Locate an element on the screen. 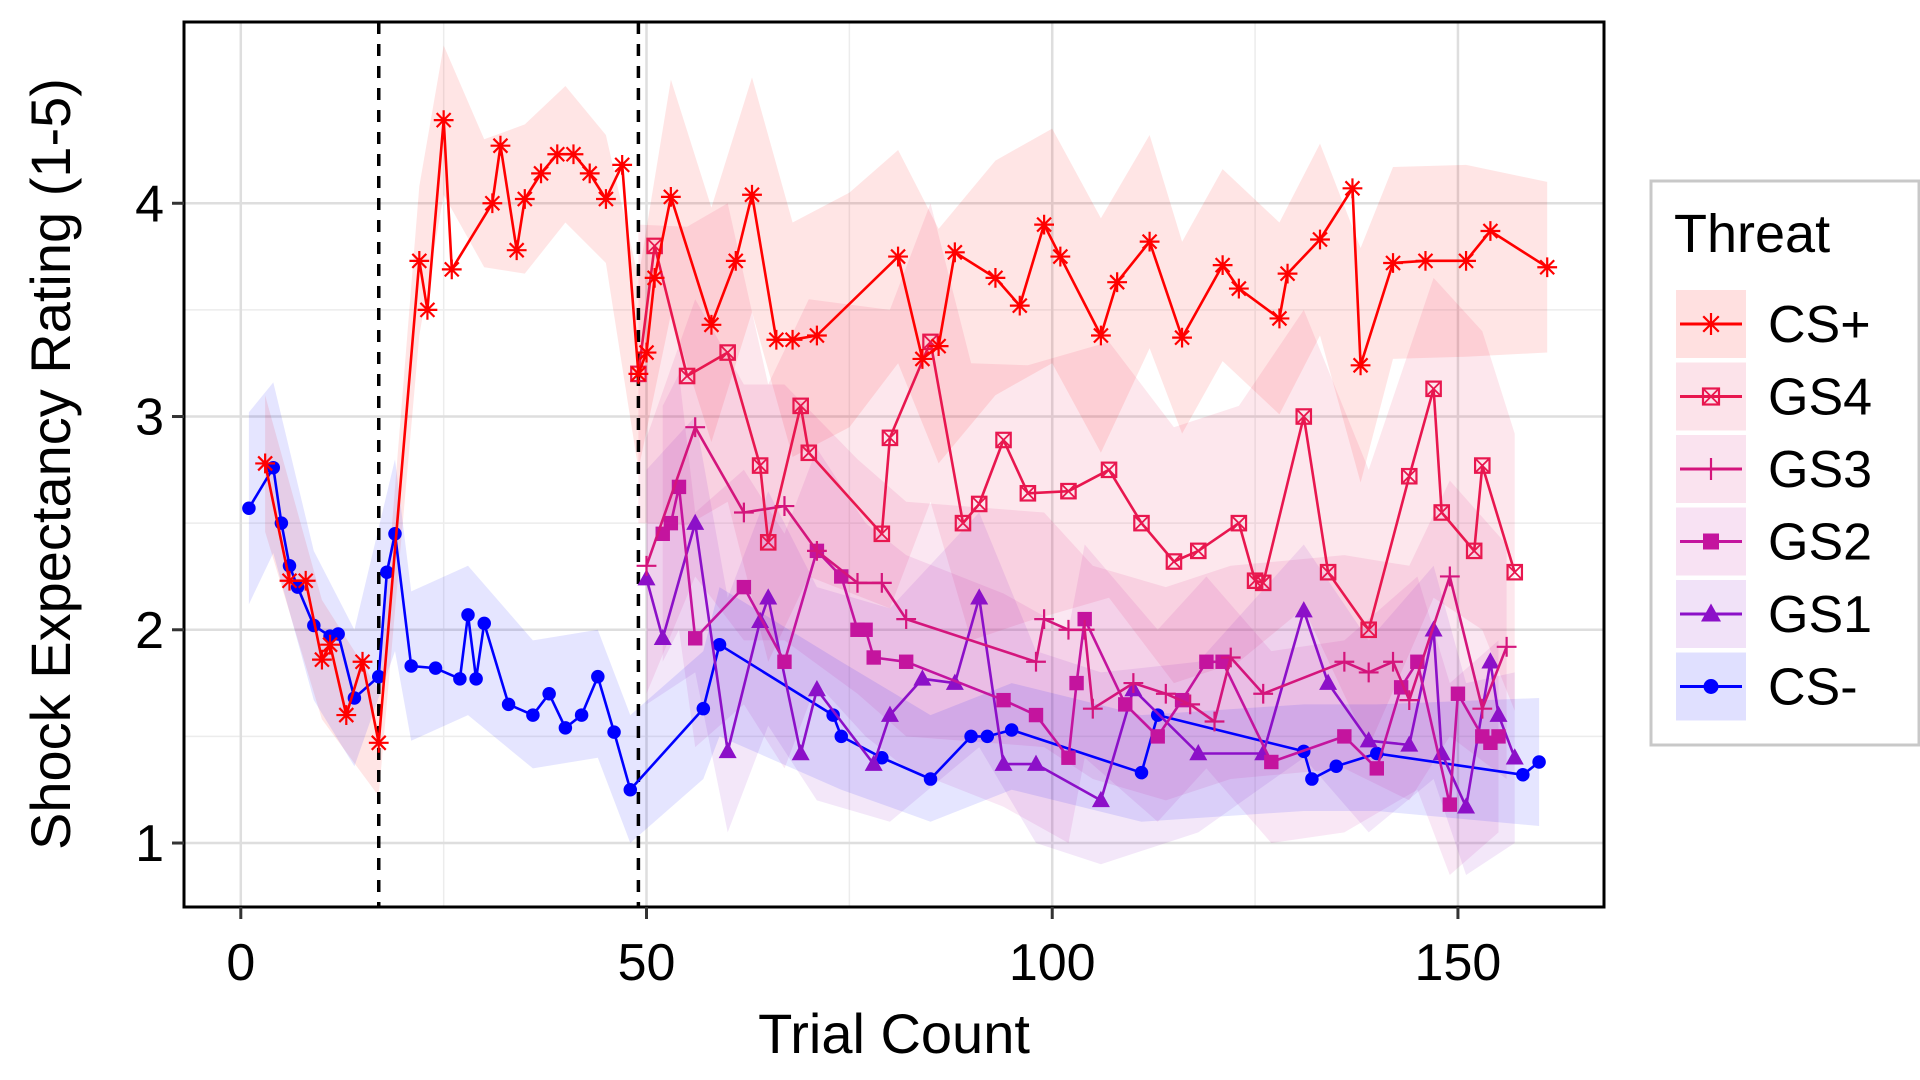 This screenshot has width=1920, height=1080. x-axis-title: Trial Count is located at coordinates (894, 1033).